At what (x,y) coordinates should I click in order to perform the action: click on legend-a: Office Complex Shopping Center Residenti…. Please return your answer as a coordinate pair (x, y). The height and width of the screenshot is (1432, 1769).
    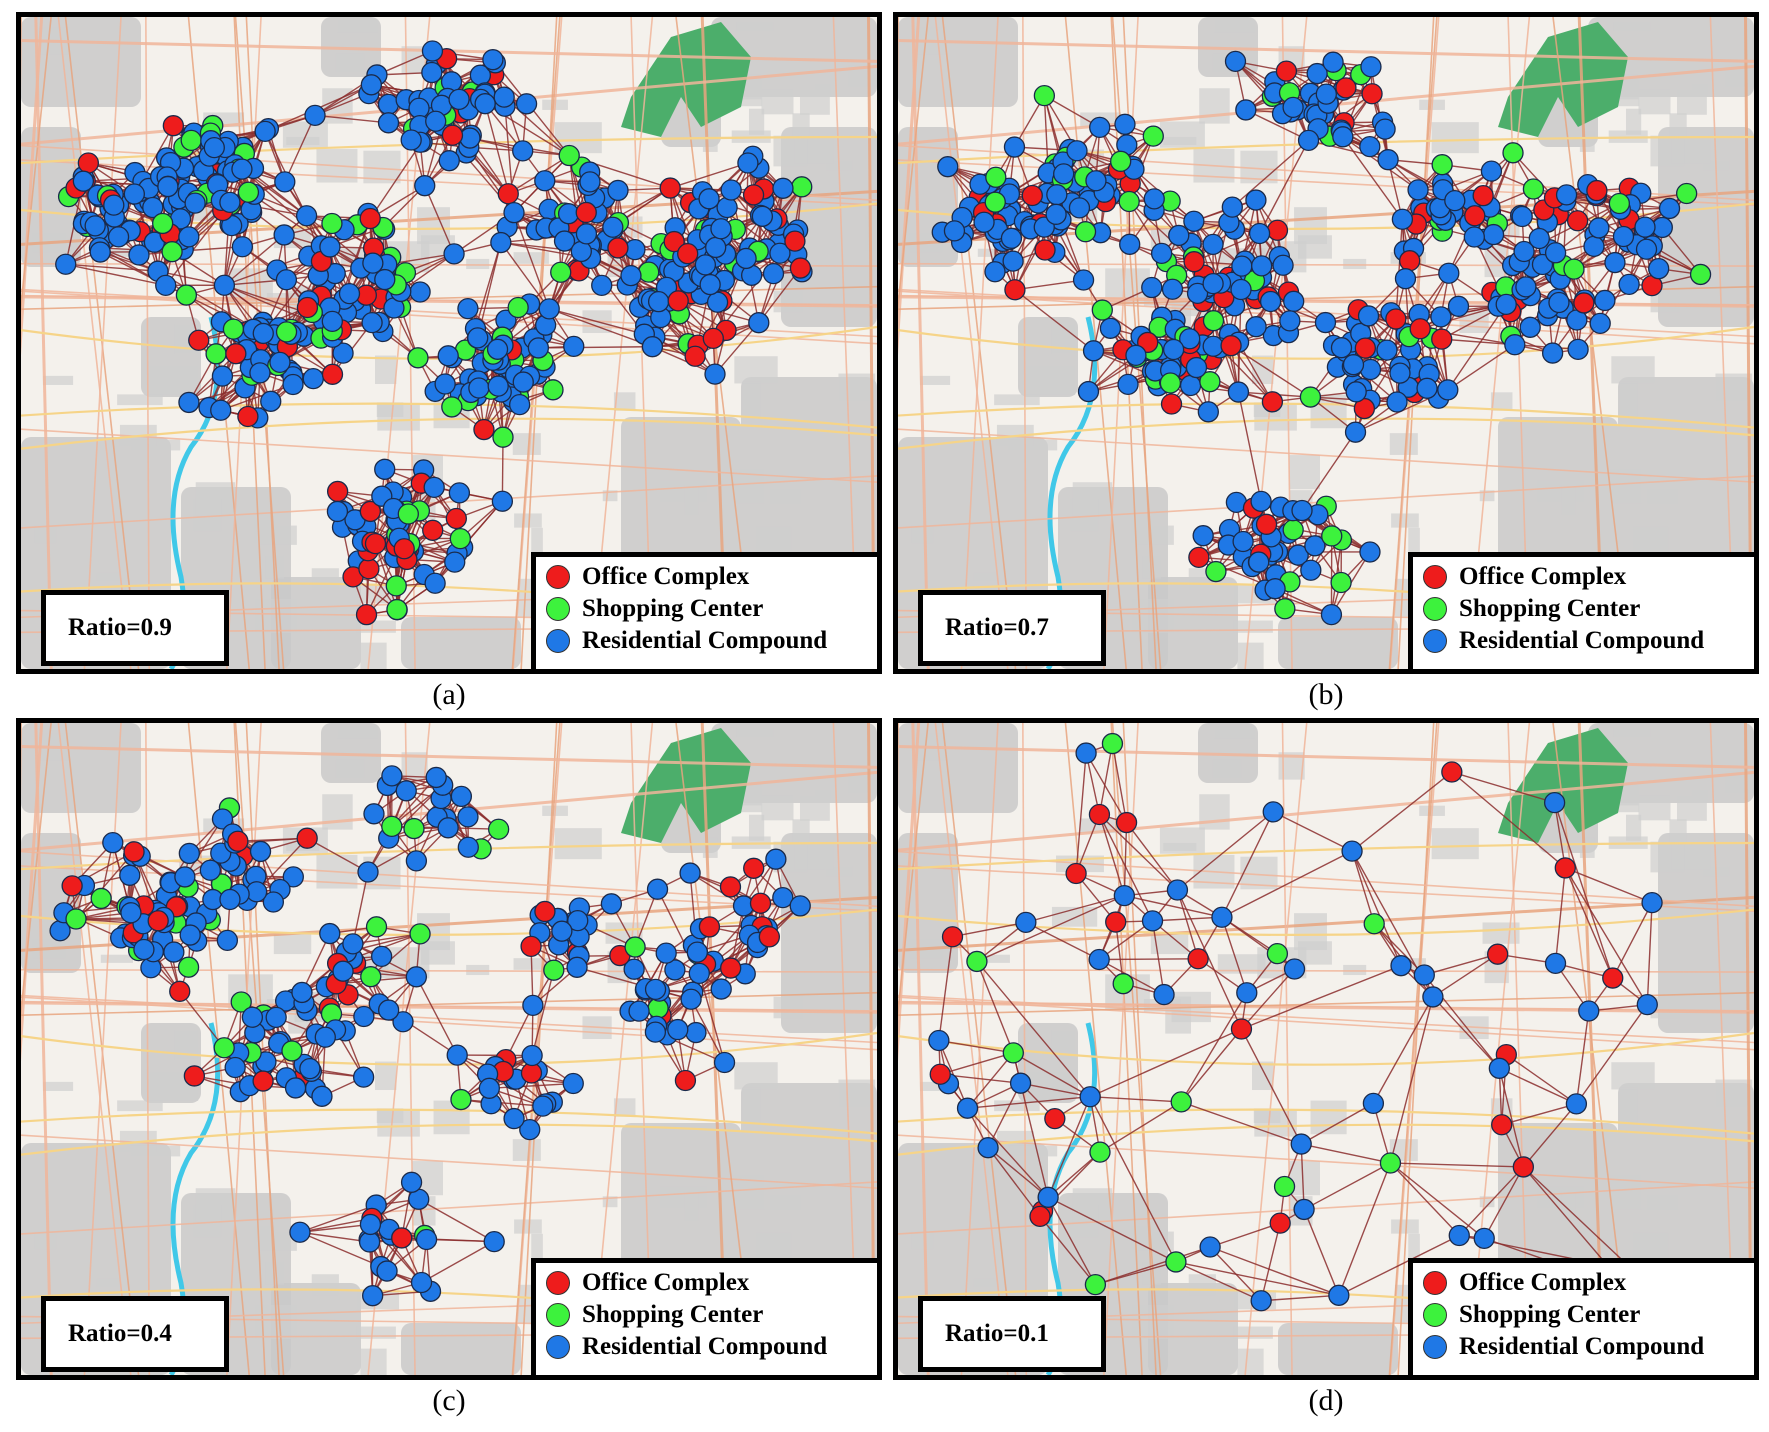
    Looking at the image, I should click on (704, 610).